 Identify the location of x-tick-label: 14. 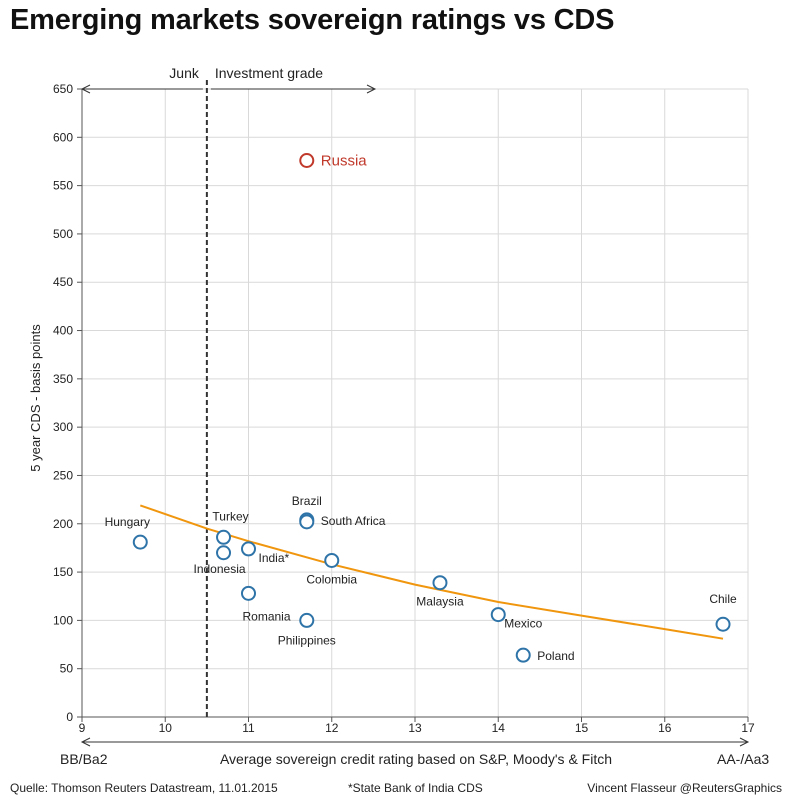
(499, 728).